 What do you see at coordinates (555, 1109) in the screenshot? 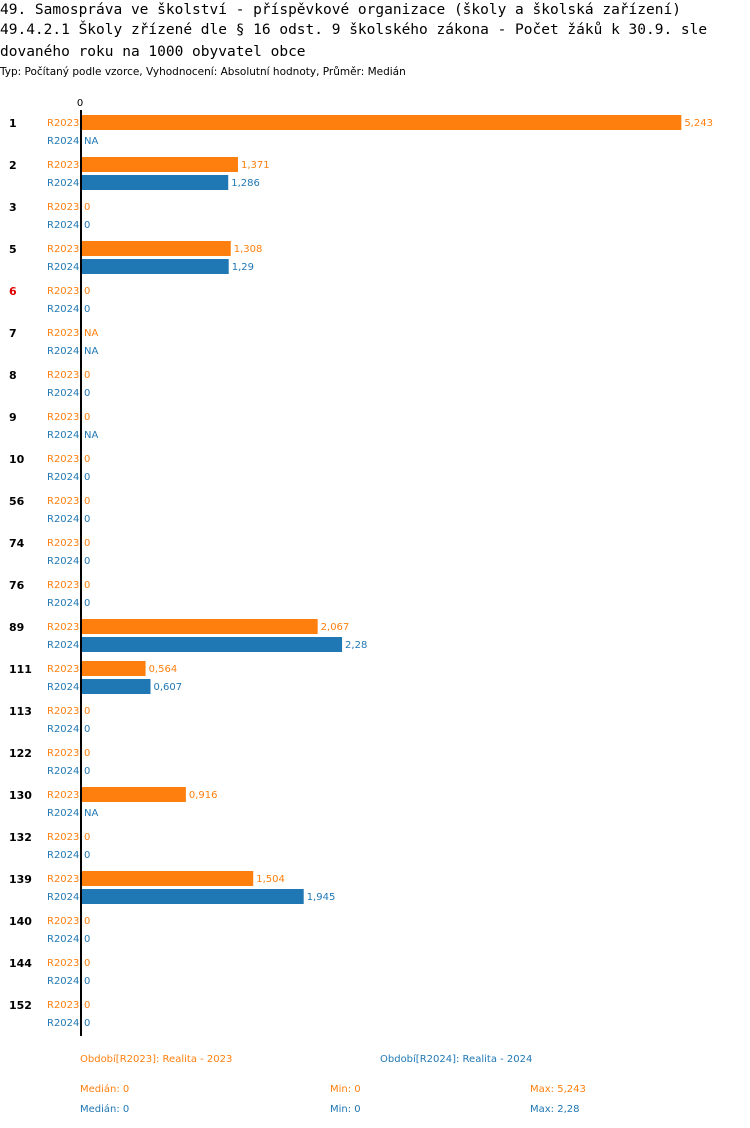
I see `stat-max-r2024: Max: 2,28` at bounding box center [555, 1109].